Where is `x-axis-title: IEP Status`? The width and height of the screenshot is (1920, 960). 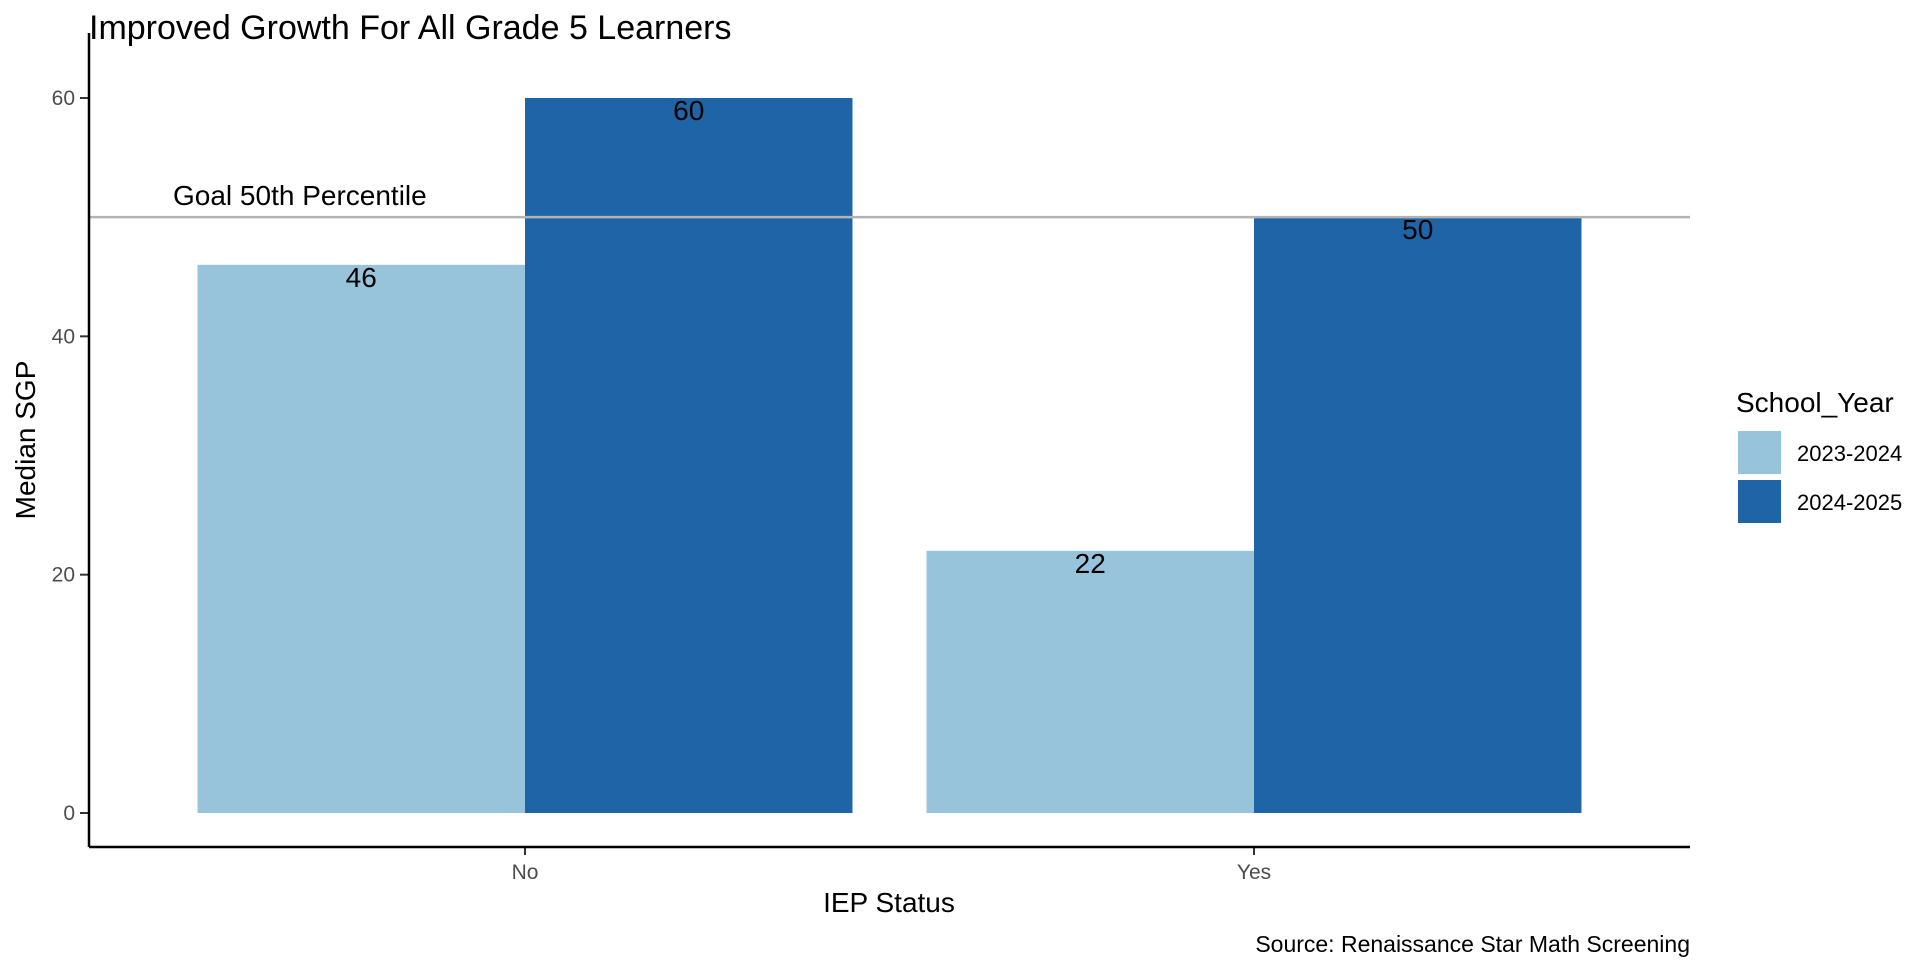 x-axis-title: IEP Status is located at coordinates (889, 902).